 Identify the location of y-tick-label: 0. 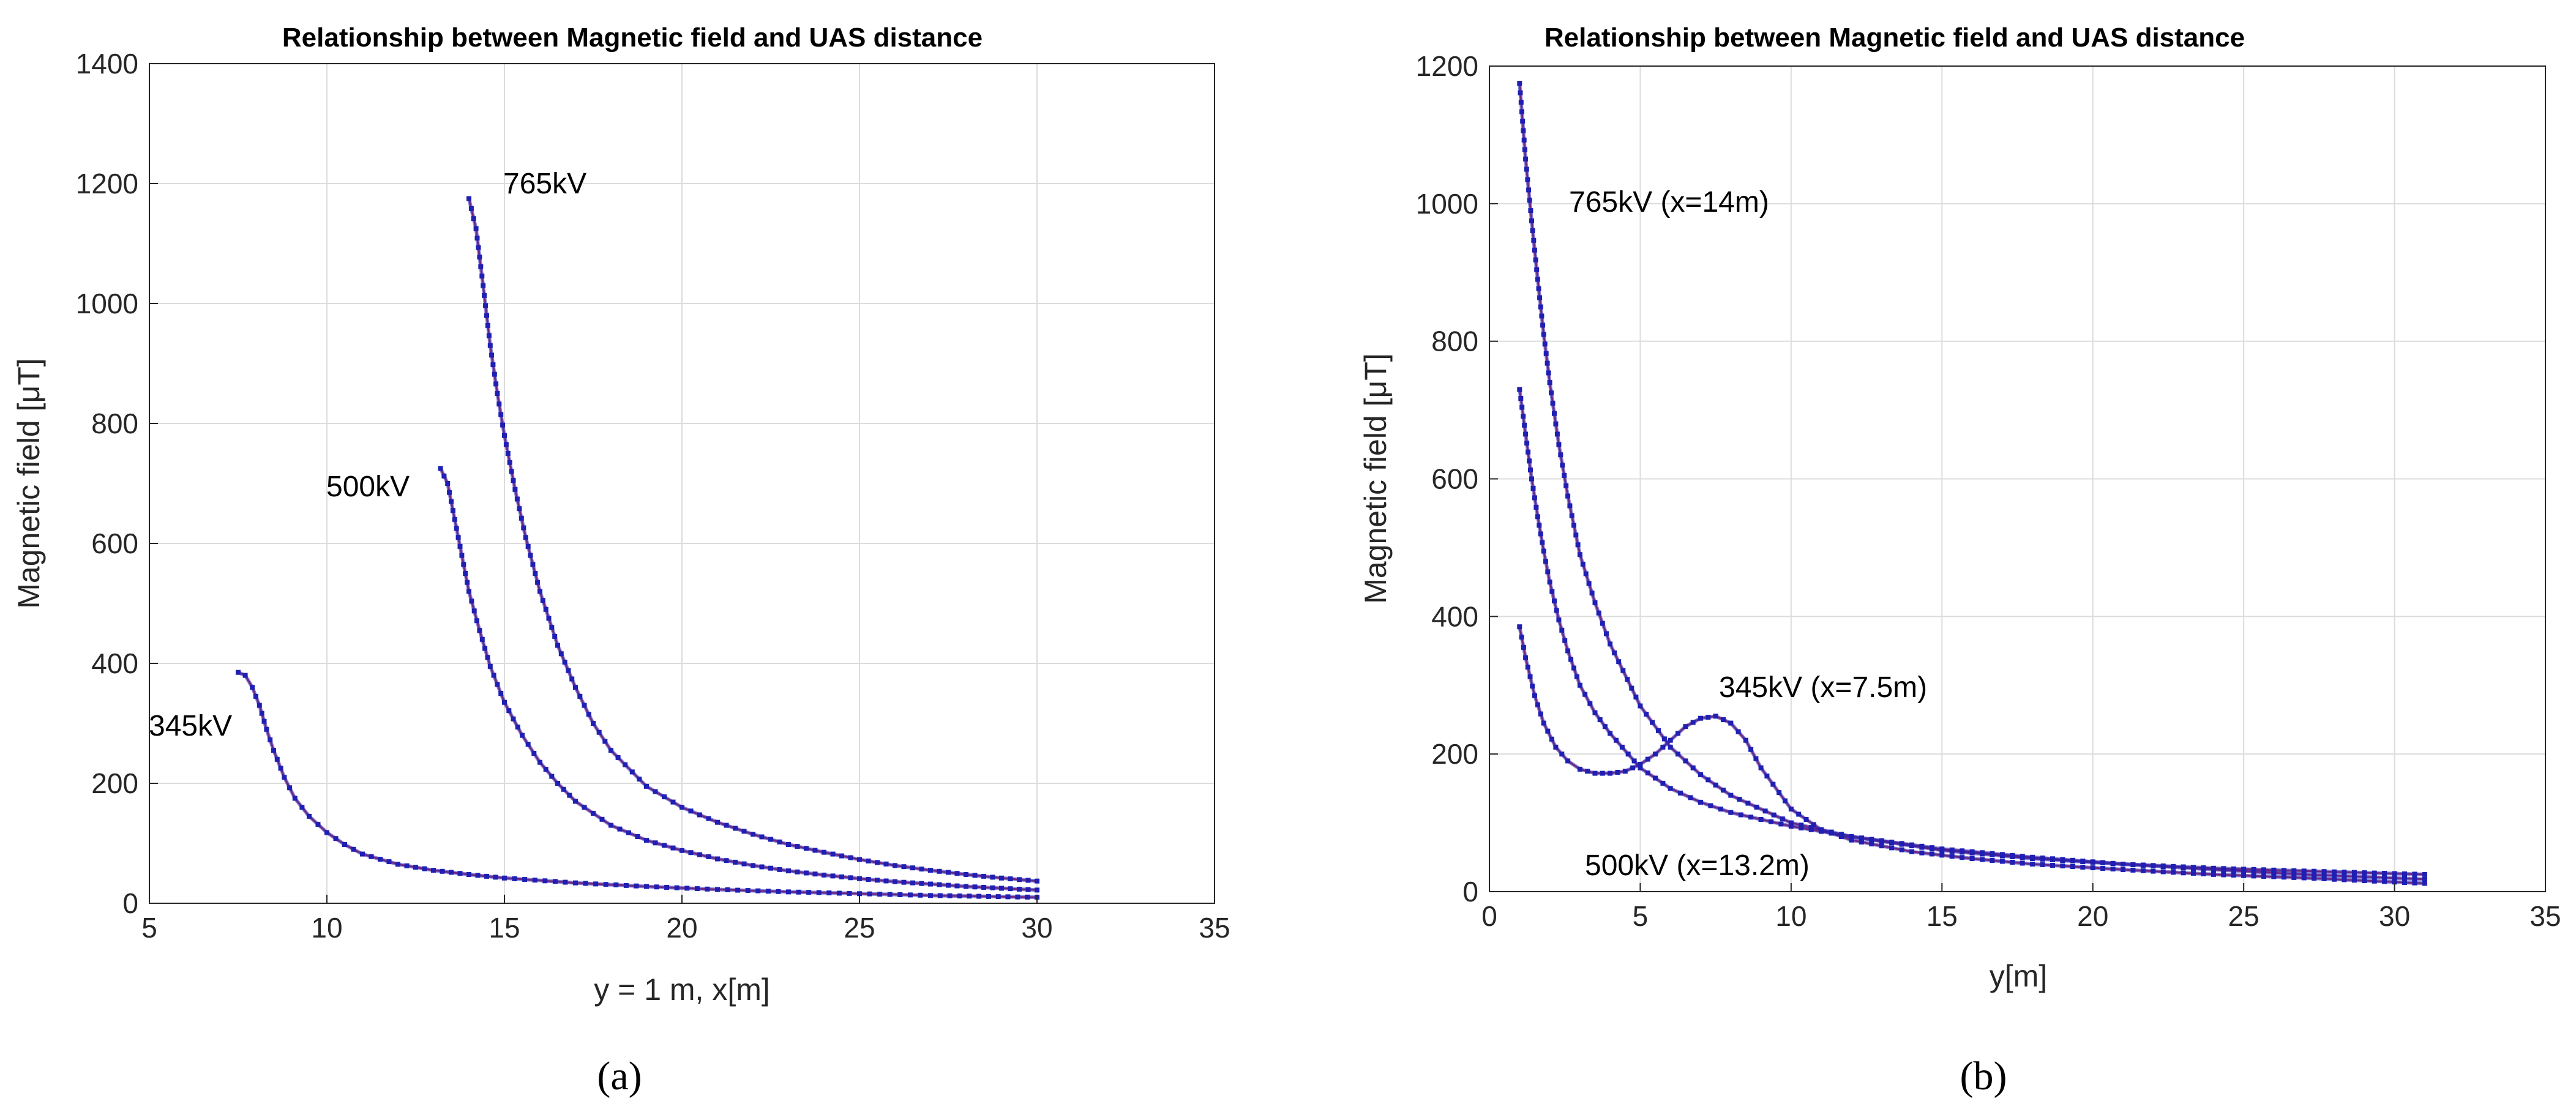
(130, 903).